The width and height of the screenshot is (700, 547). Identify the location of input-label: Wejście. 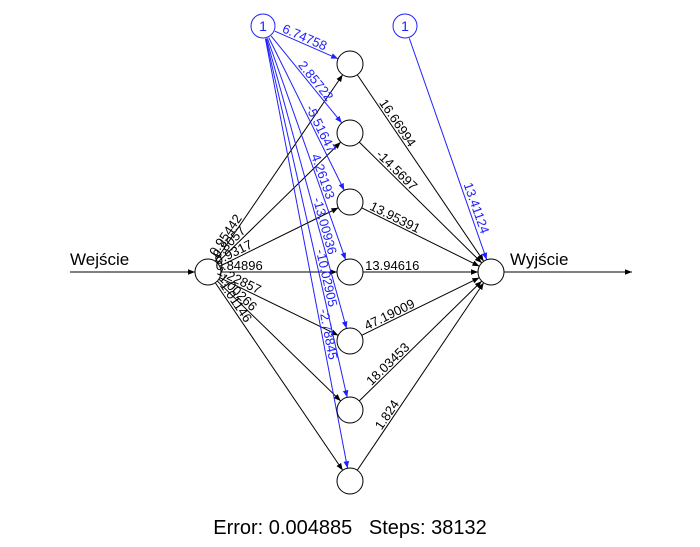
(99, 259).